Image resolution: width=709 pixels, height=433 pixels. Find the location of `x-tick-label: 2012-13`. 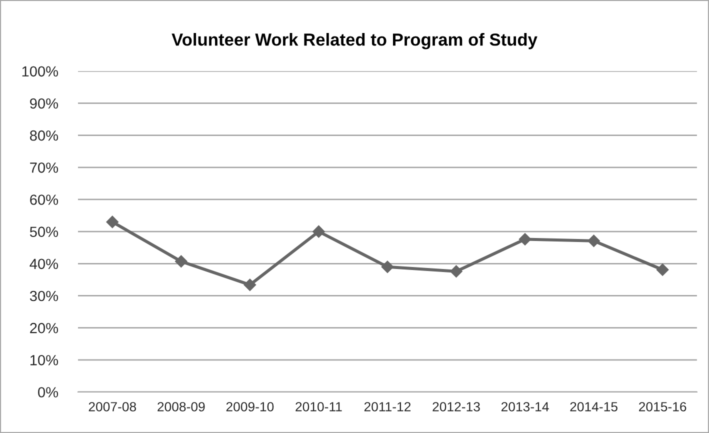

x-tick-label: 2012-13 is located at coordinates (456, 407).